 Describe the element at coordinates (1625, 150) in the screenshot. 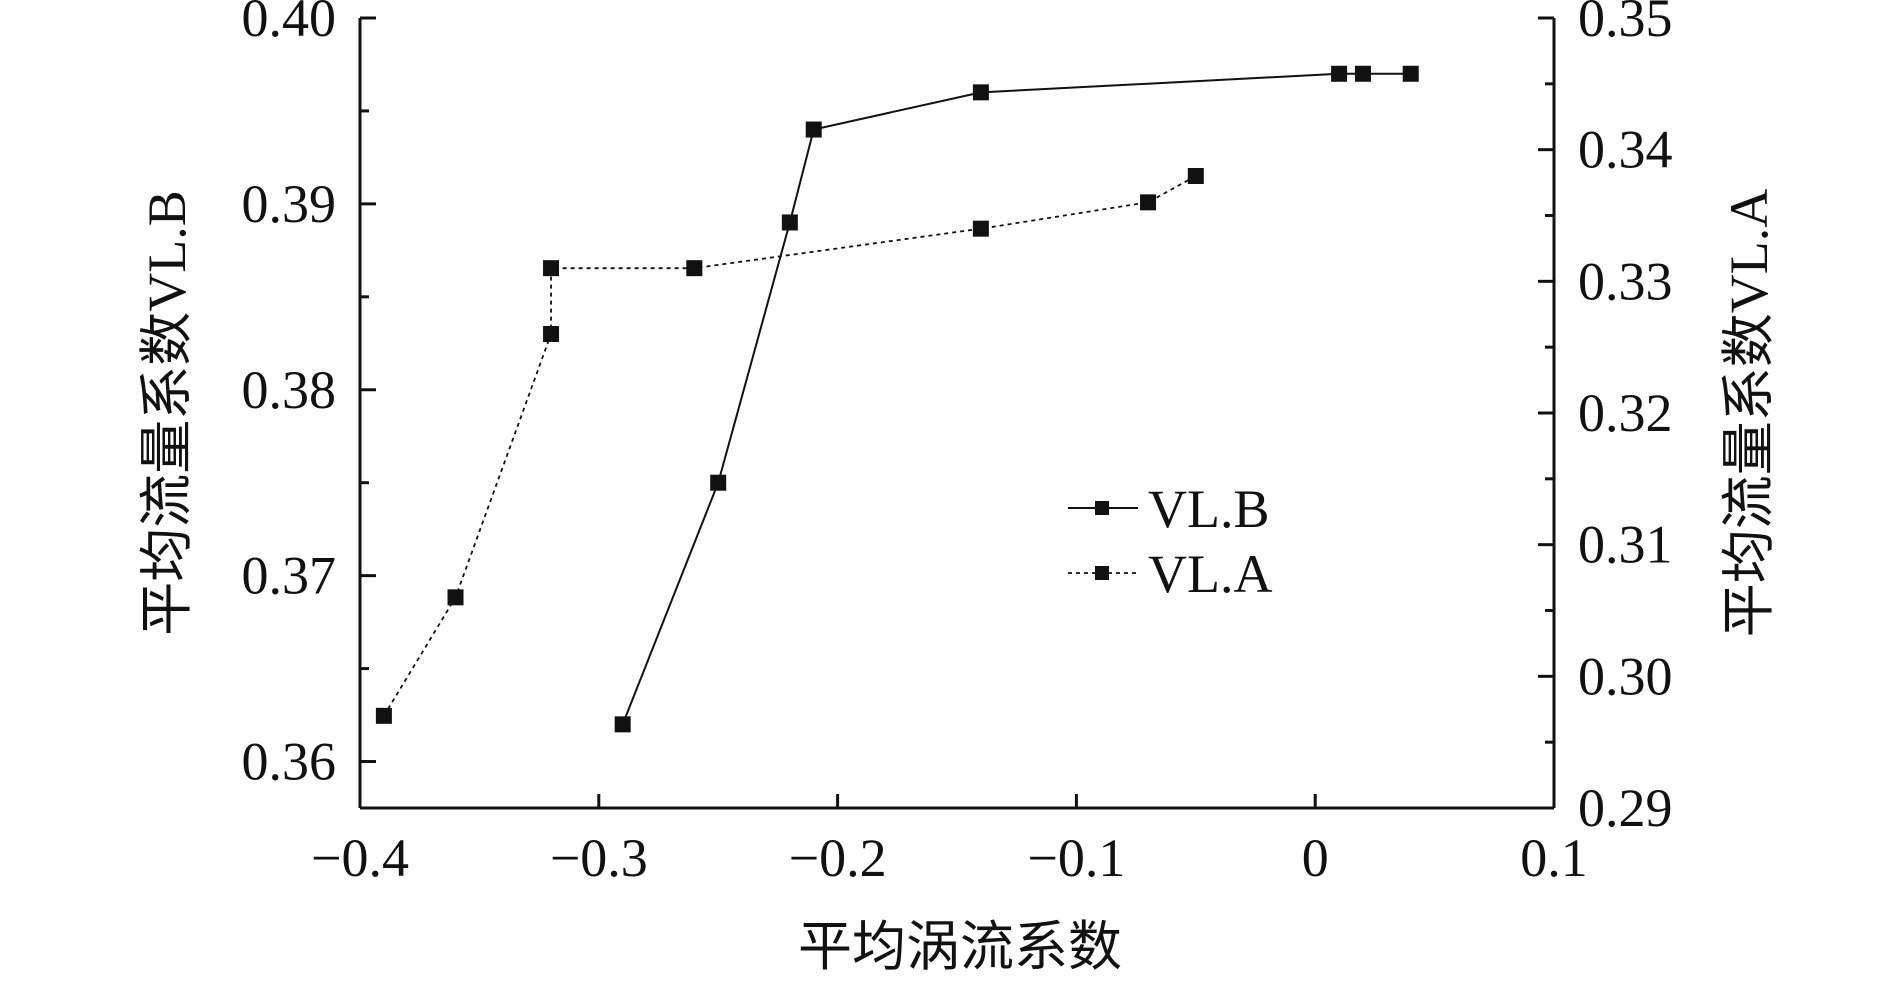

I see `right-y-tick-label: 0.34` at that location.